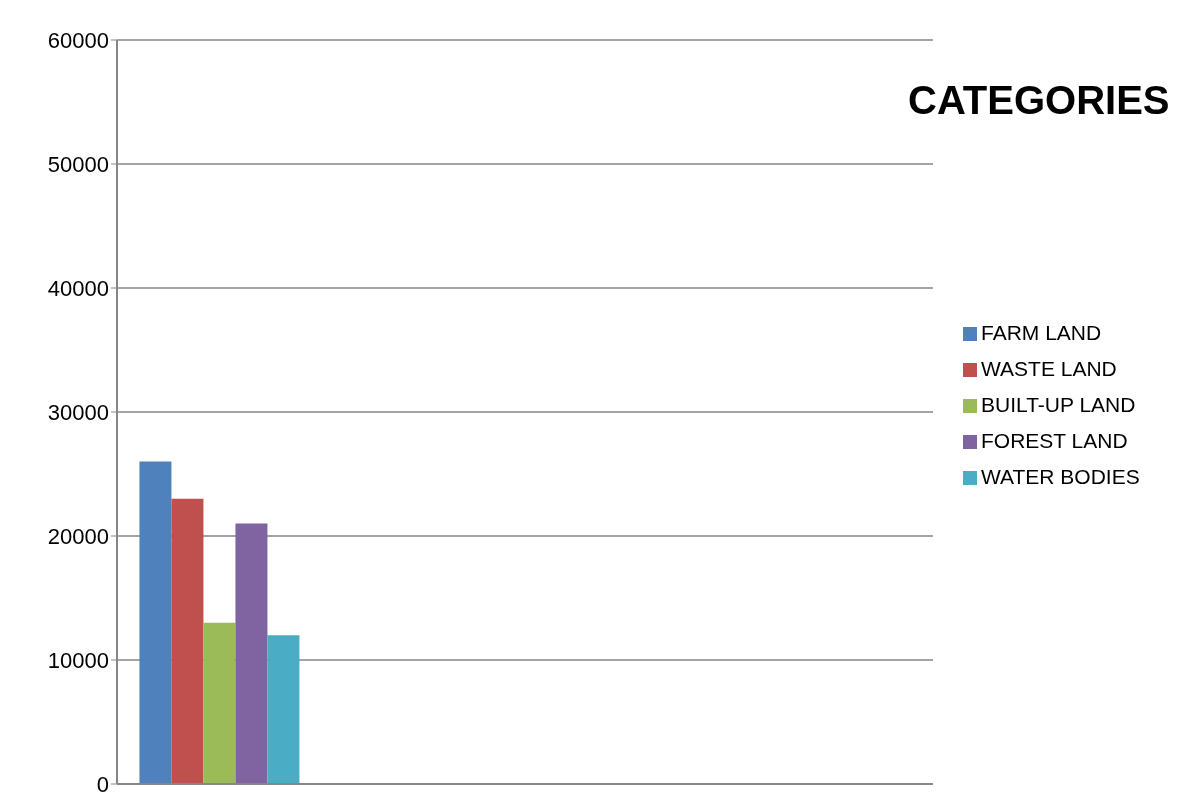  I want to click on y-tick-label: 20000, so click(78, 536).